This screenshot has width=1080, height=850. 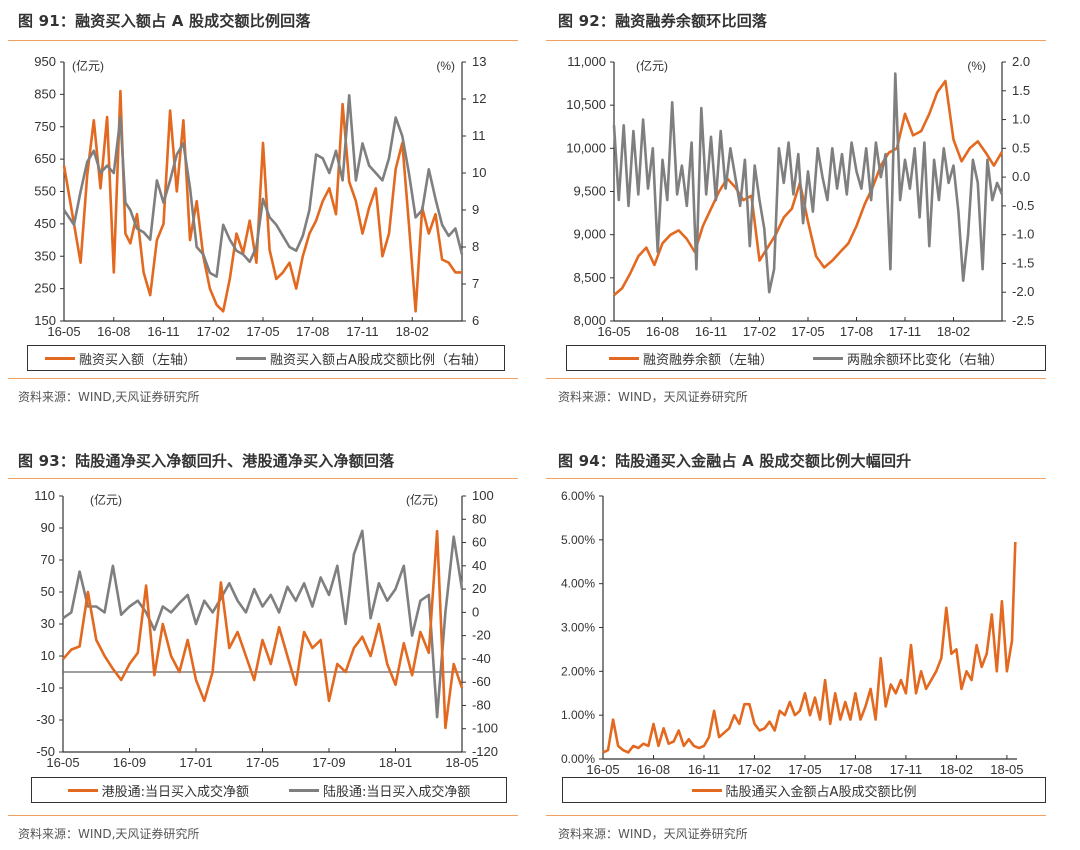 I want to click on y-tick-label: 950, so click(x=45, y=61).